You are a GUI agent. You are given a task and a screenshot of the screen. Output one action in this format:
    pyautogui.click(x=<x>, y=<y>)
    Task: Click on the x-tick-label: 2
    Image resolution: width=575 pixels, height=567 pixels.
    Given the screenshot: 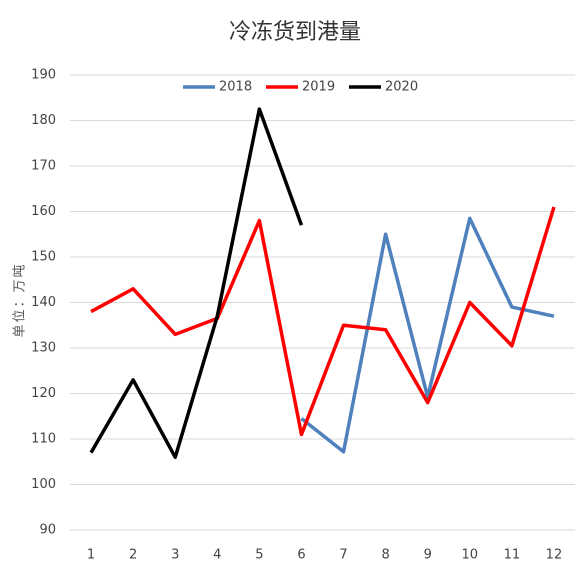 What is the action you would take?
    pyautogui.click(x=133, y=555)
    